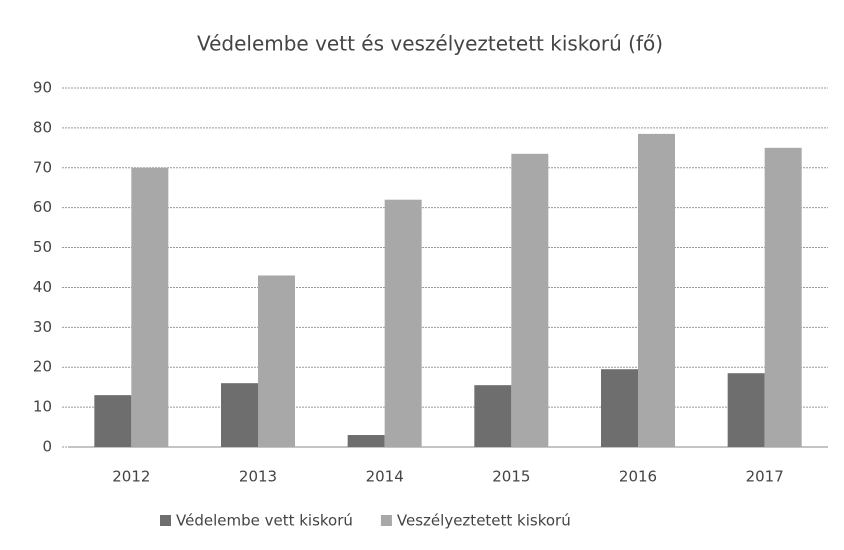  I want to click on legend-label: Veszélyeztetett kiskorú, so click(484, 521).